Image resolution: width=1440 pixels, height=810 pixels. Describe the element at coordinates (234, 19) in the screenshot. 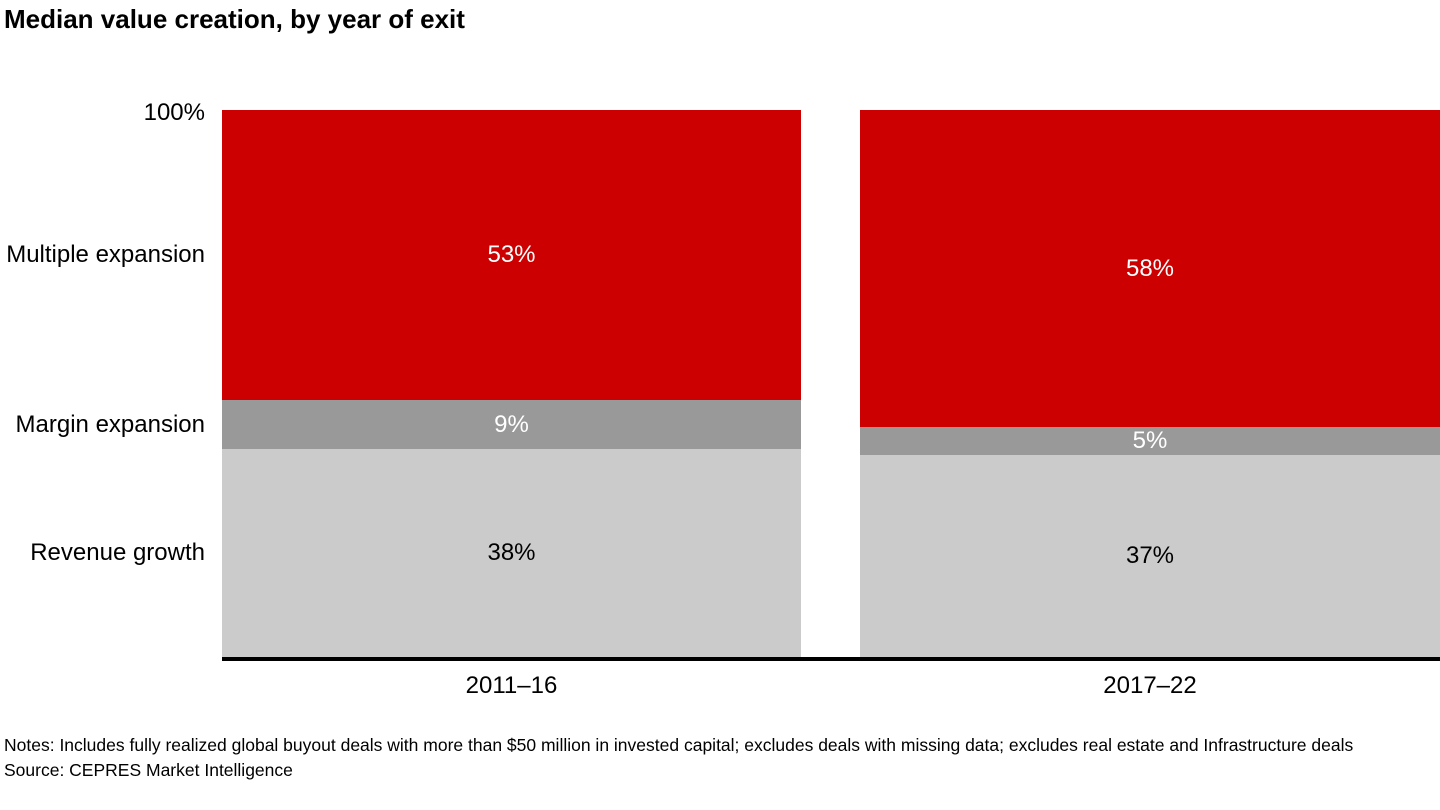

I see `chart-title: Median value creation, by year of exit` at that location.